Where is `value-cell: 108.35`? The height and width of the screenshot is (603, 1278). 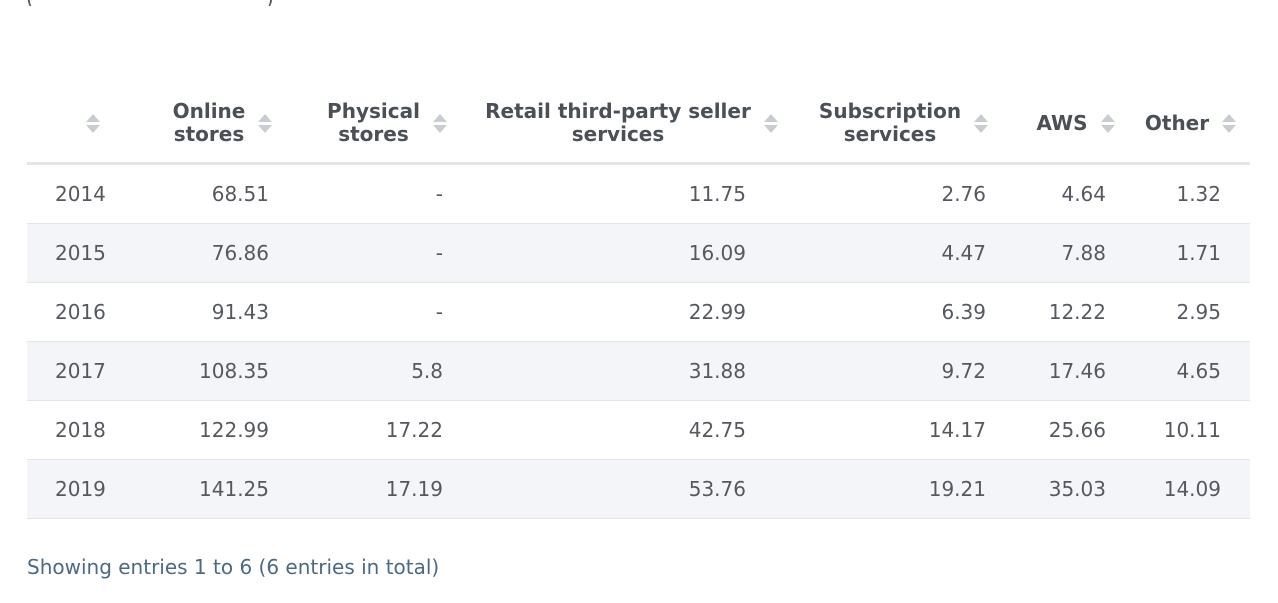
value-cell: 108.35 is located at coordinates (223, 371).